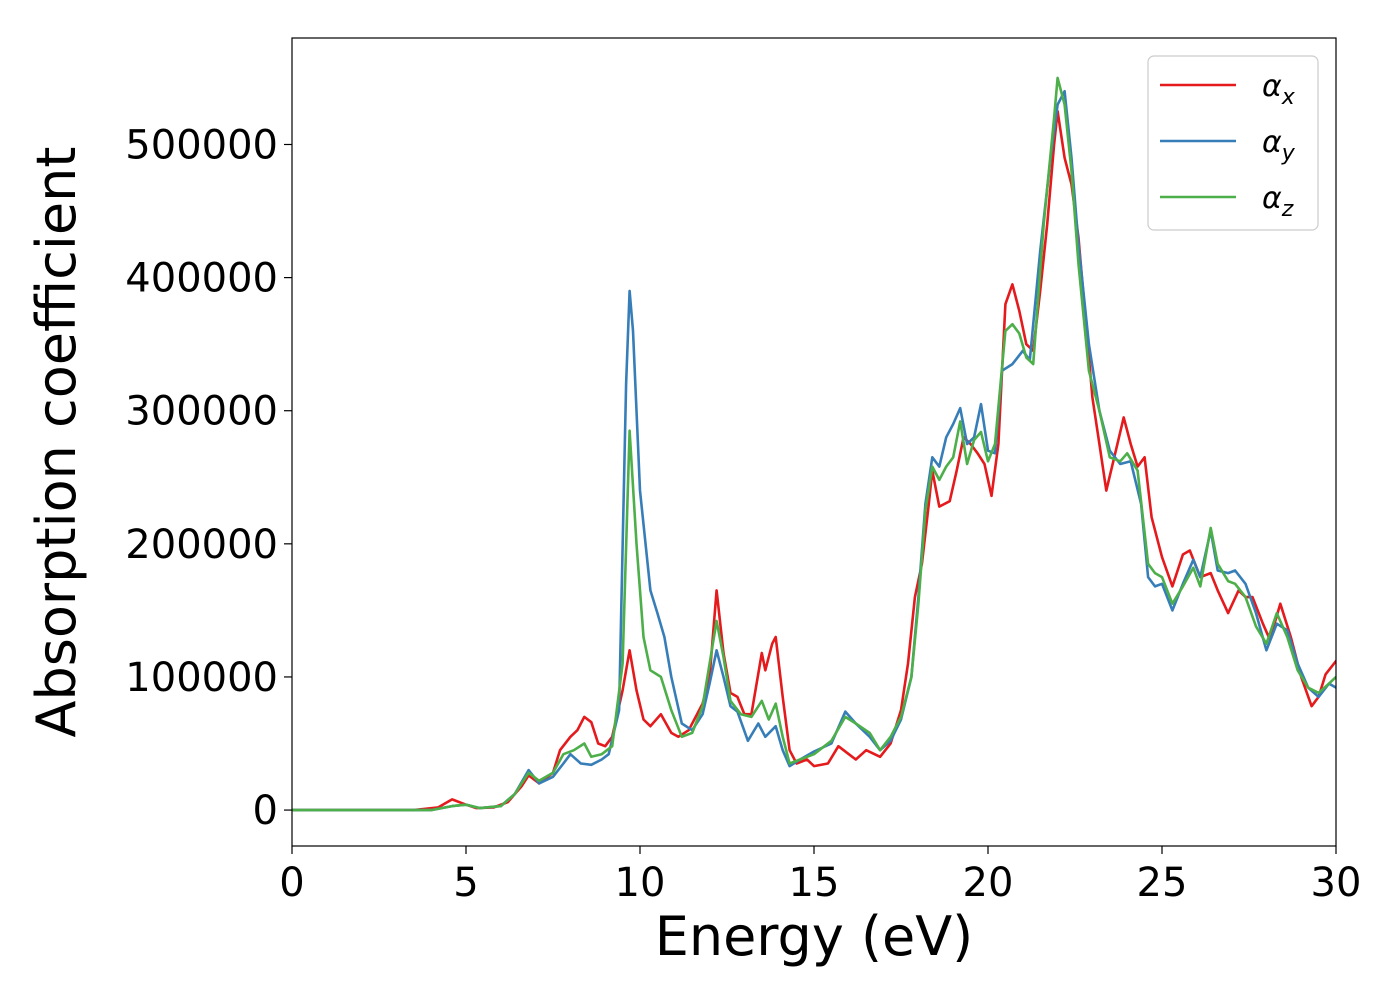 The image size is (1400, 1000). Describe the element at coordinates (265, 811) in the screenshot. I see `y-tick-label: 0` at that location.